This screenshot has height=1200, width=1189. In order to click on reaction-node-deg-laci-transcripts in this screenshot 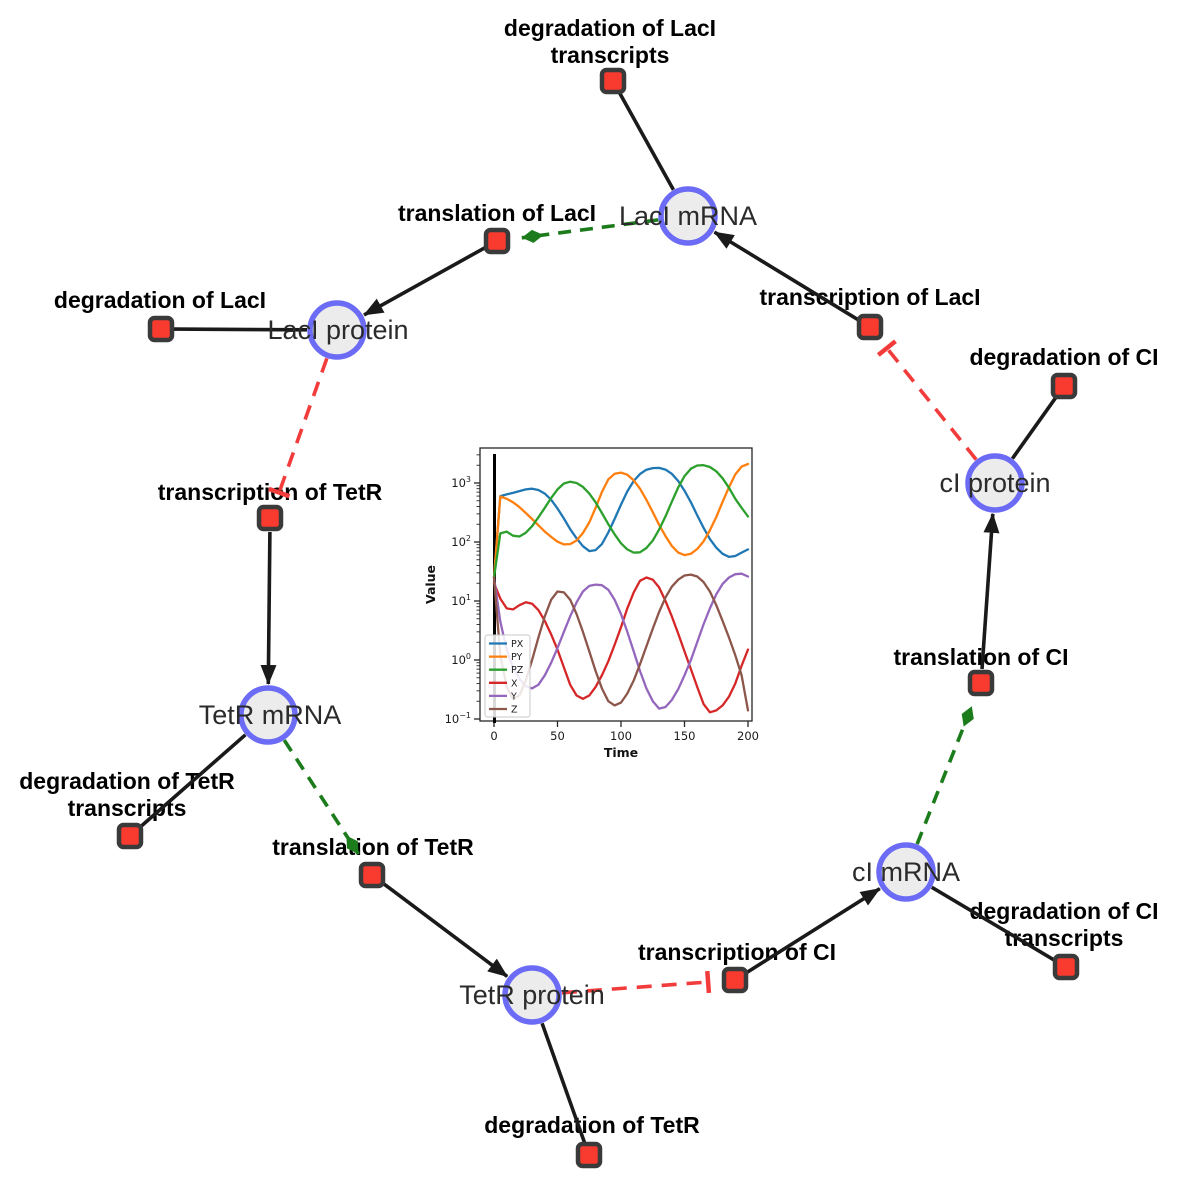, I will do `click(613, 81)`.